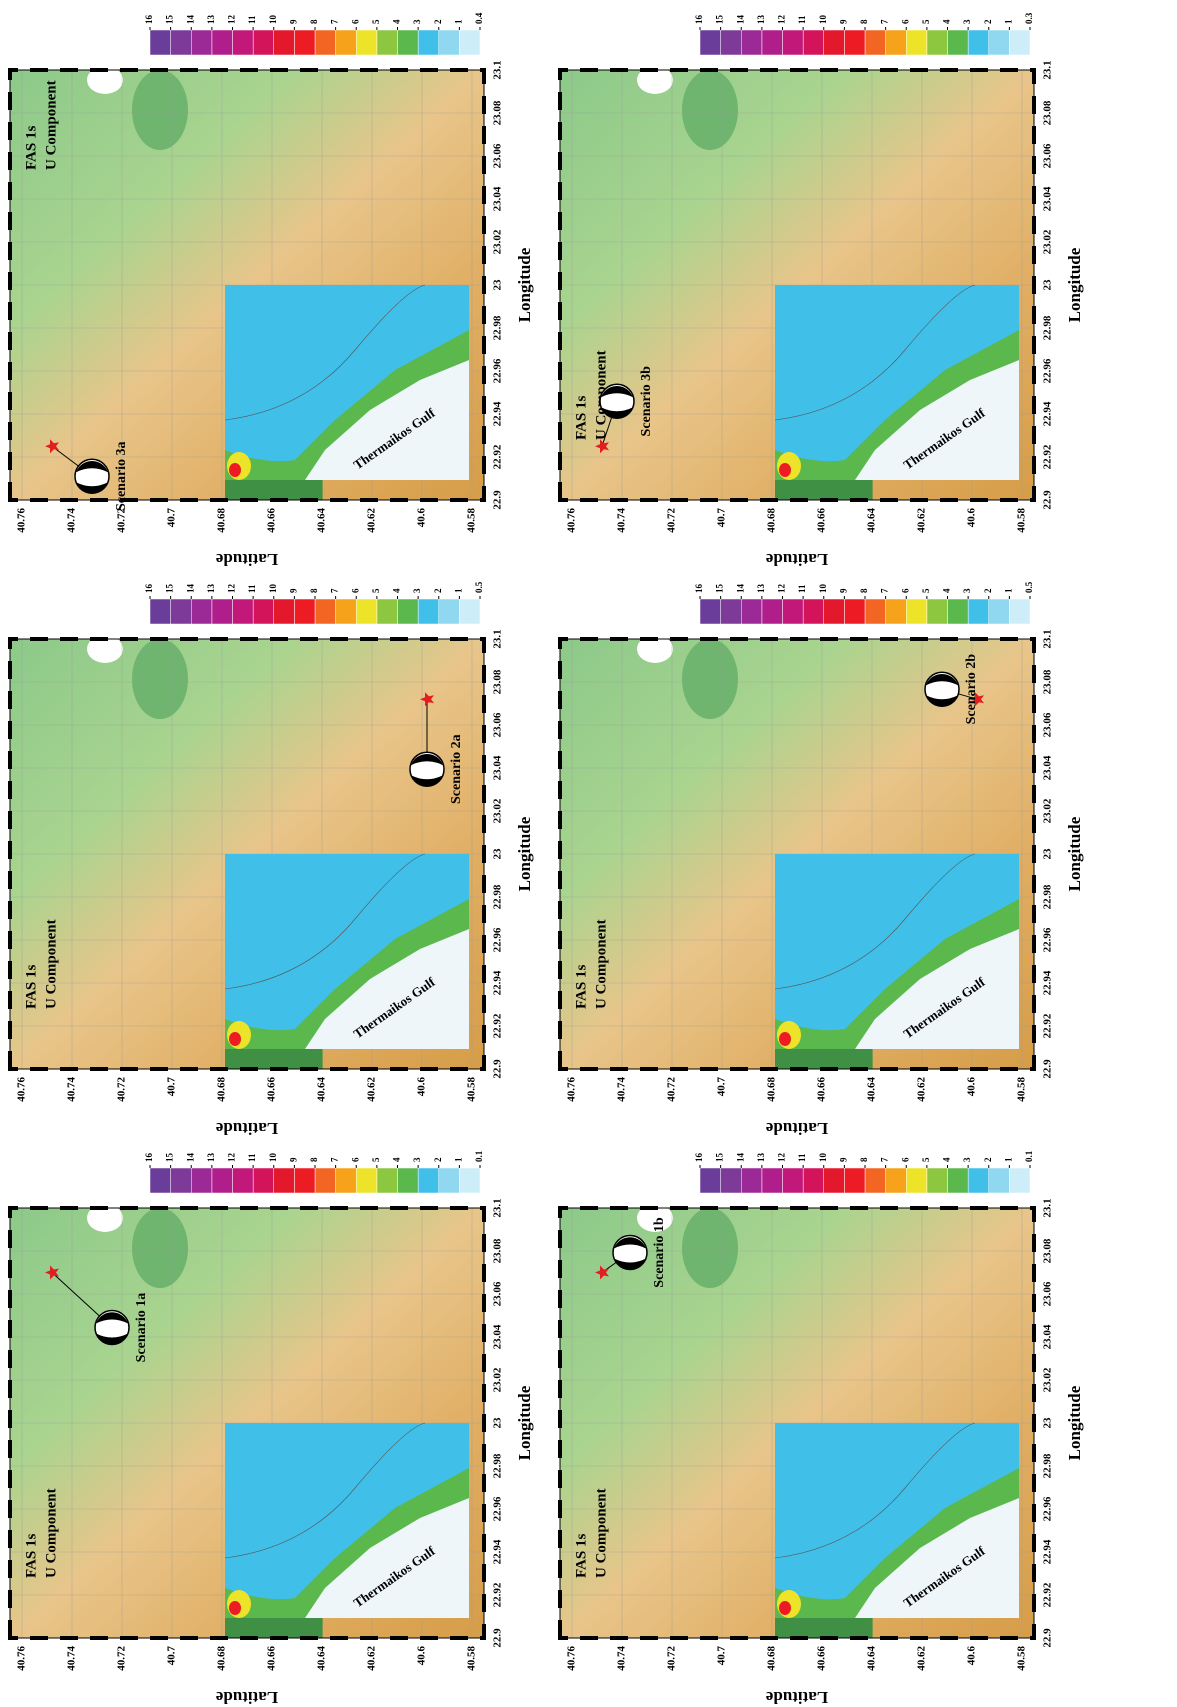 The height and width of the screenshot is (1707, 1177). What do you see at coordinates (864, 21) in the screenshot?
I see `colorbar-tick-label: 8` at bounding box center [864, 21].